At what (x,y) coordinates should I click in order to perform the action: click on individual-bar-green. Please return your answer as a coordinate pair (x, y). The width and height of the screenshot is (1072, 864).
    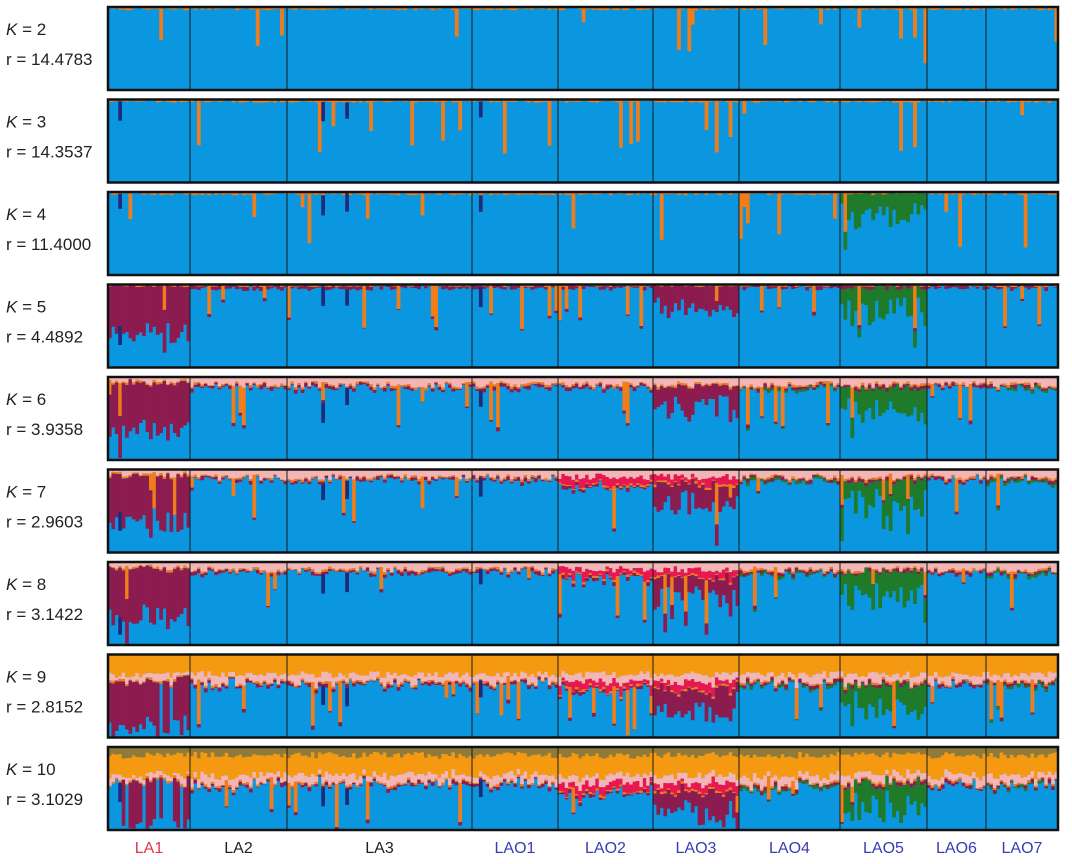
    Looking at the image, I should click on (876, 578).